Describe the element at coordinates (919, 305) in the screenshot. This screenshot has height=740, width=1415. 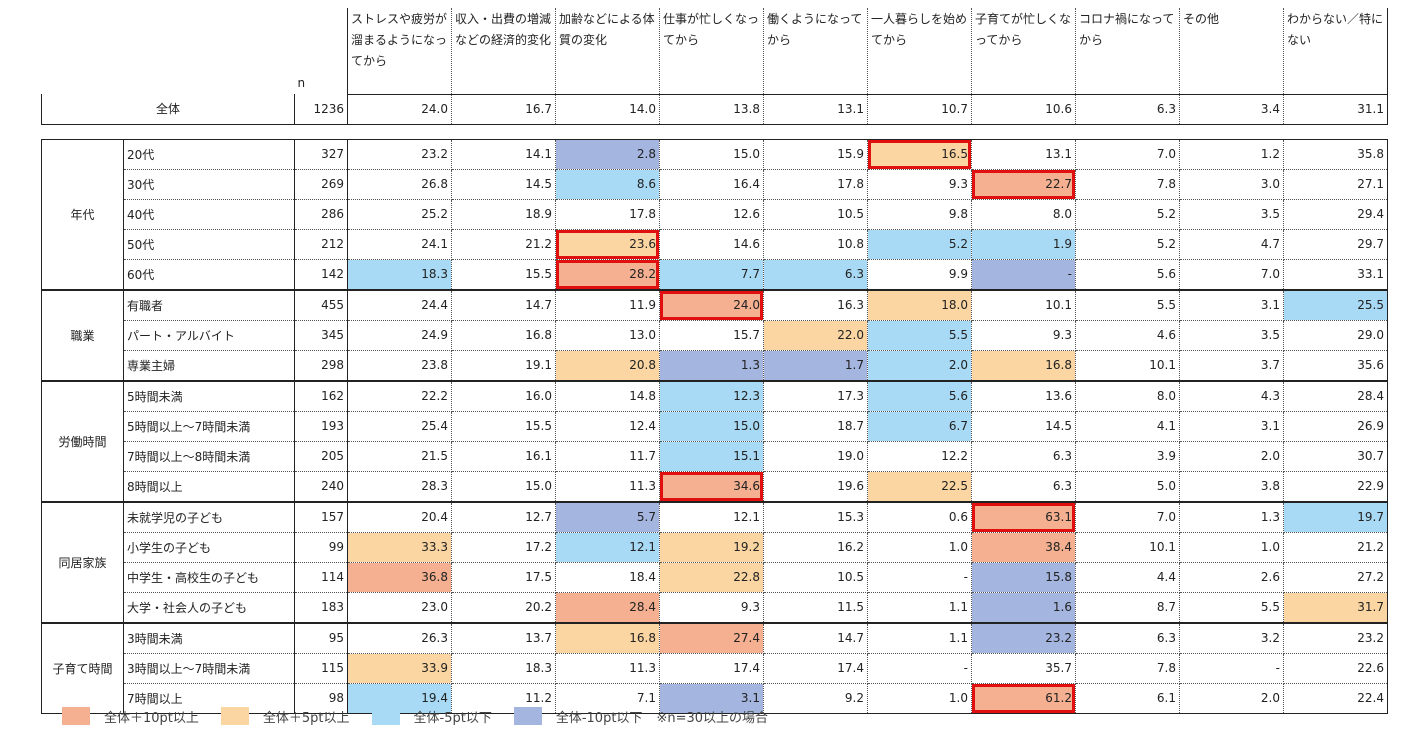
I see `value-cell: 18.0` at that location.